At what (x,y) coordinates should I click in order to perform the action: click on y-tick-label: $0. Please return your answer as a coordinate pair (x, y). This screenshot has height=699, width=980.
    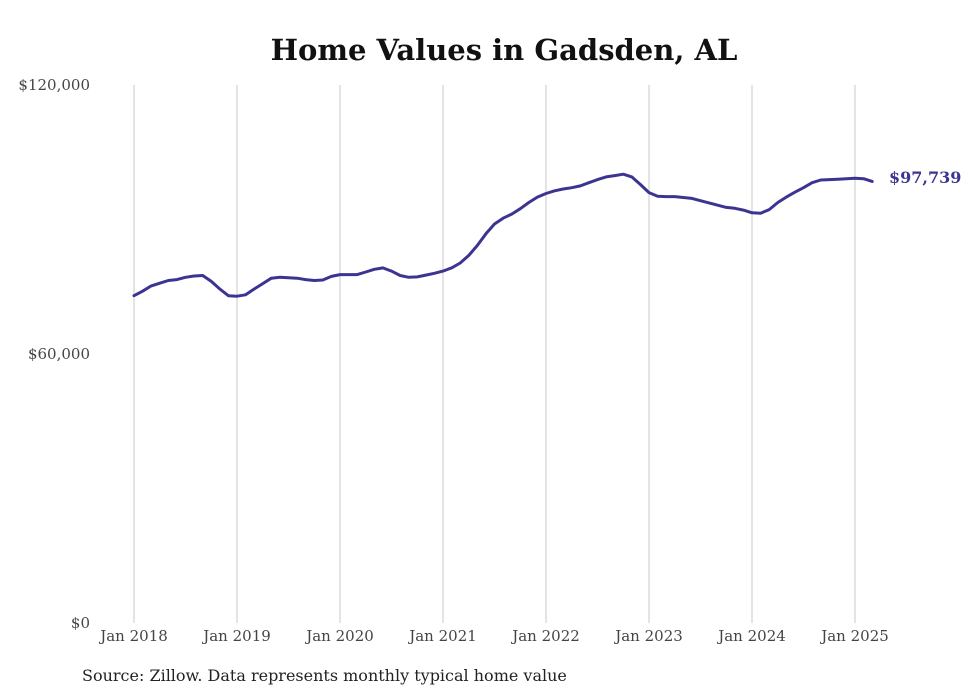
    Looking at the image, I should click on (80, 623).